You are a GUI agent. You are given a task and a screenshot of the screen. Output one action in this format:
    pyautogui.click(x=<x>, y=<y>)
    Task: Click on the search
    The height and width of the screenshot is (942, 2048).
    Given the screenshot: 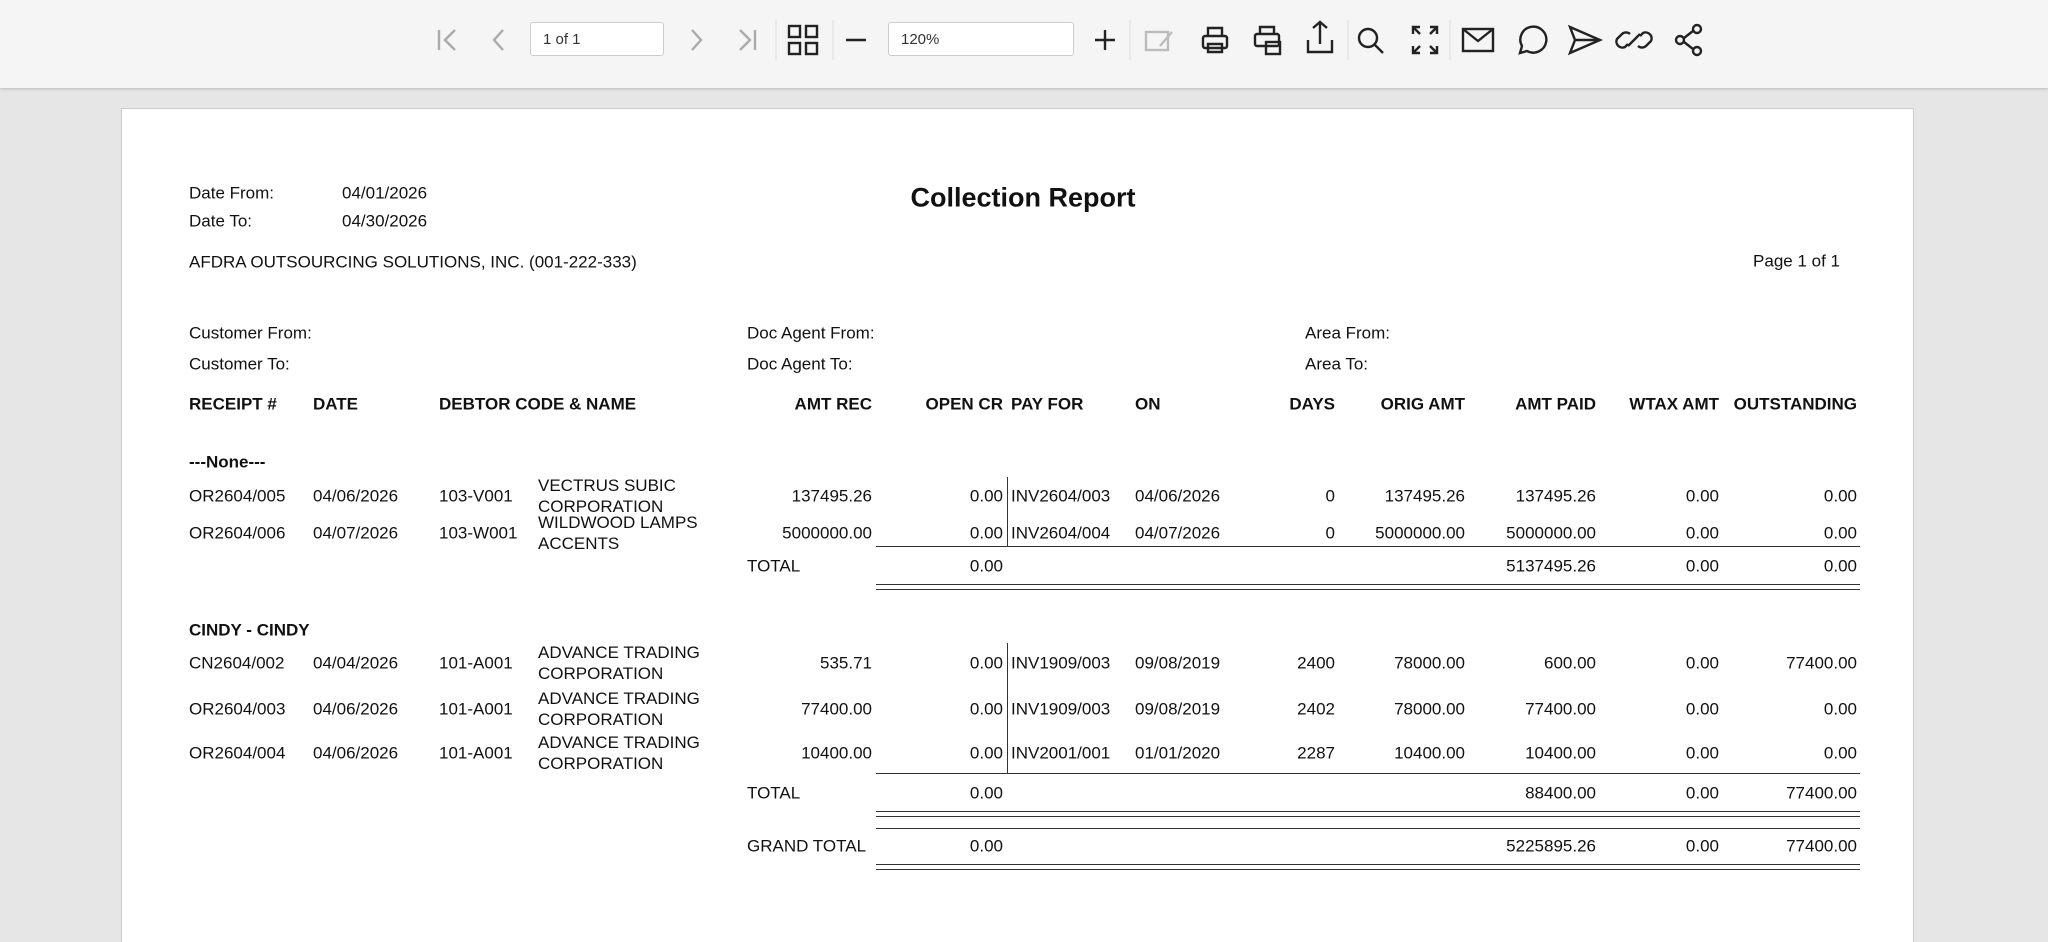 What is the action you would take?
    pyautogui.click(x=1370, y=40)
    